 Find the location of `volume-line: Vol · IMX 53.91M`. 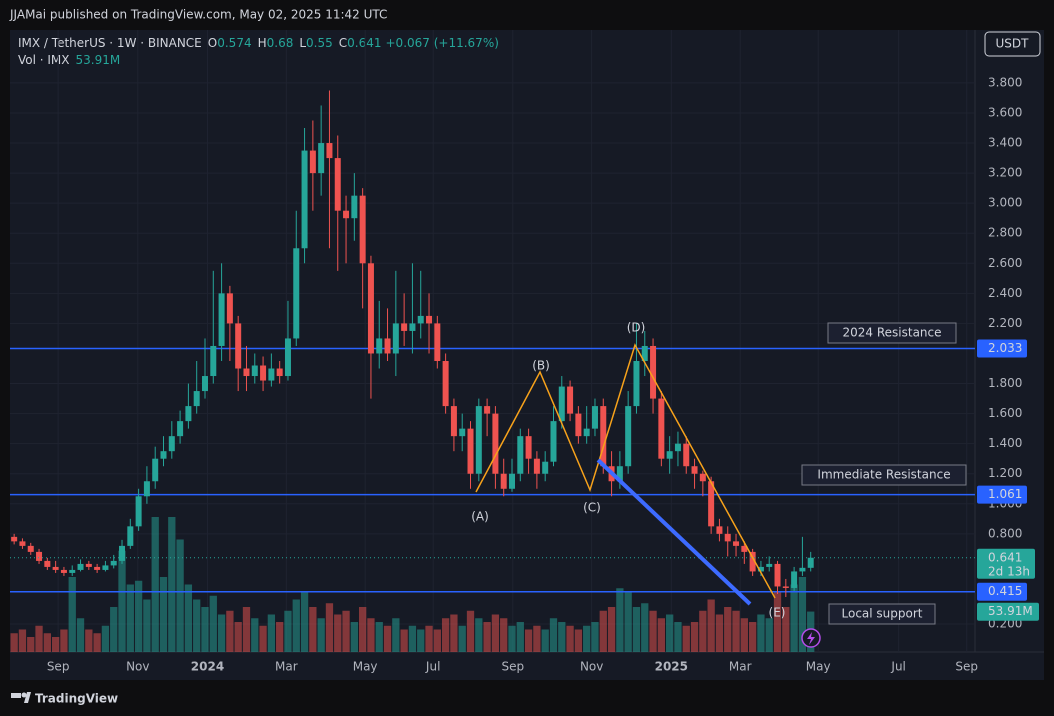

volume-line: Vol · IMX 53.91M is located at coordinates (69, 60).